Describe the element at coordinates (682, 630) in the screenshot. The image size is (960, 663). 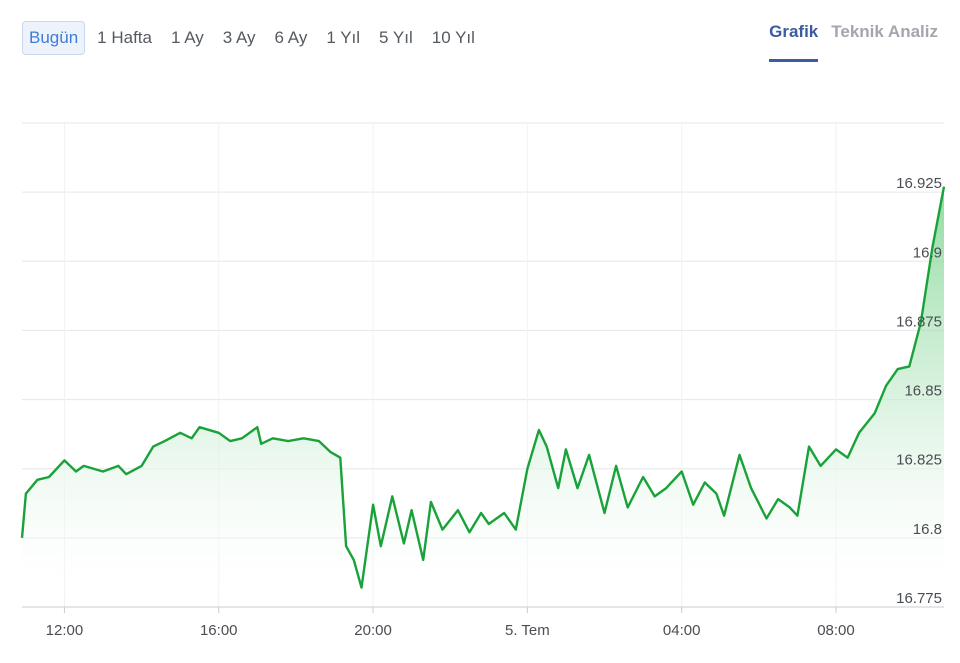
I see `x-tick-label: 04:00` at that location.